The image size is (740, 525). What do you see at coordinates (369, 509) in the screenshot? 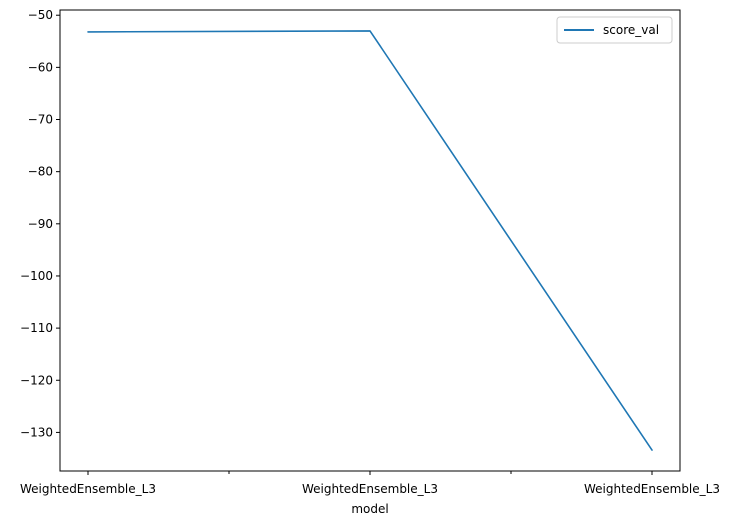
I see `x-axis-label: model` at bounding box center [369, 509].